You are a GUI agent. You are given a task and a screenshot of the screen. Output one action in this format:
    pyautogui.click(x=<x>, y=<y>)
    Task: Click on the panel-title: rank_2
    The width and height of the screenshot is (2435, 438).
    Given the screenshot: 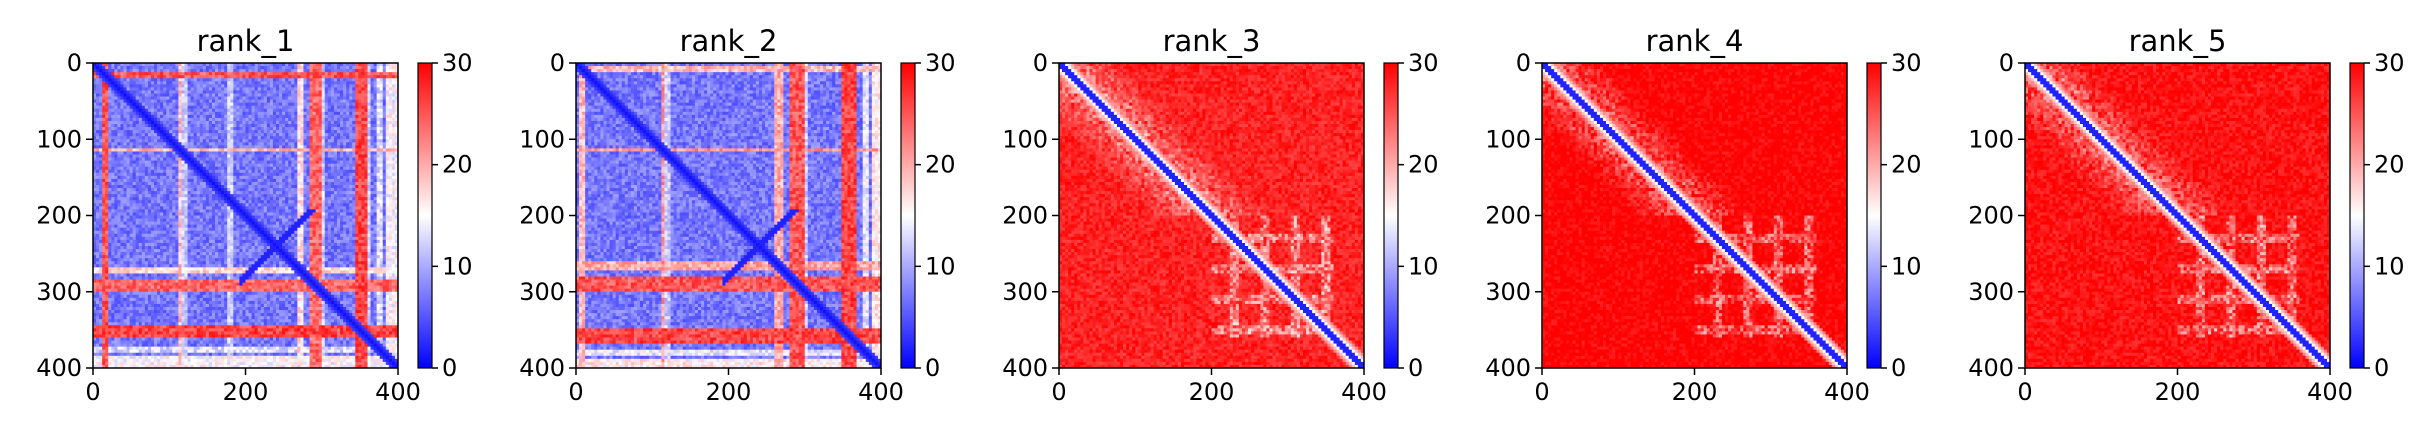 What is the action you would take?
    pyautogui.click(x=729, y=41)
    